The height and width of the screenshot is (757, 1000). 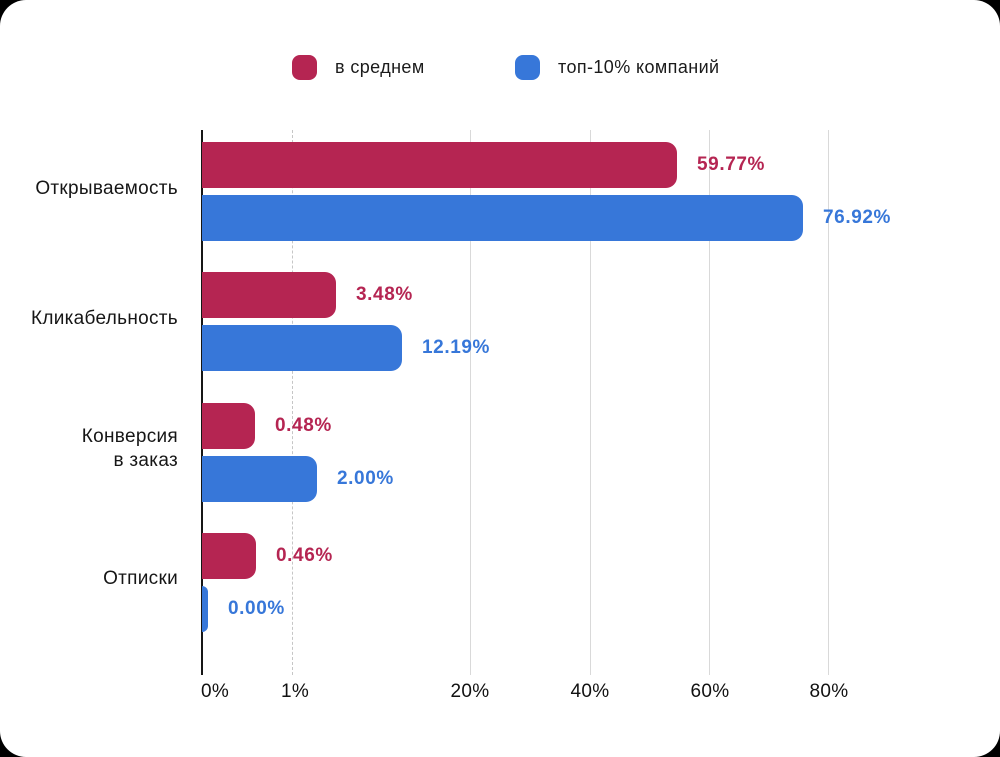 What do you see at coordinates (365, 478) in the screenshot?
I see `value-label-top10-2: 2.00%` at bounding box center [365, 478].